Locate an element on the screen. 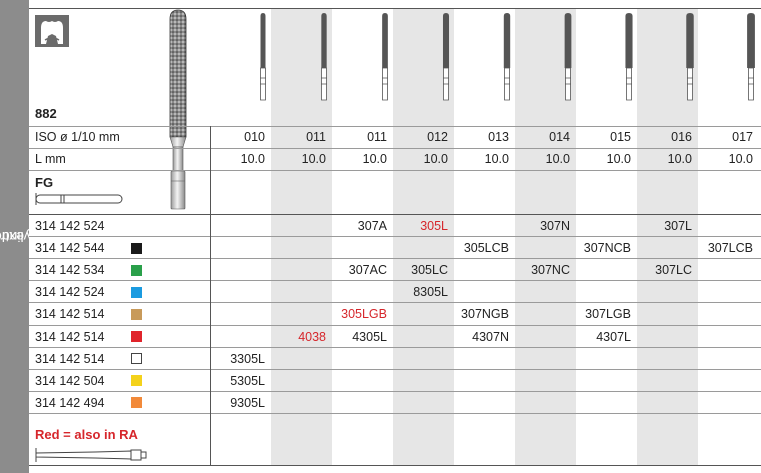 The image size is (761, 473). iso-size-value: 013 is located at coordinates (498, 137).